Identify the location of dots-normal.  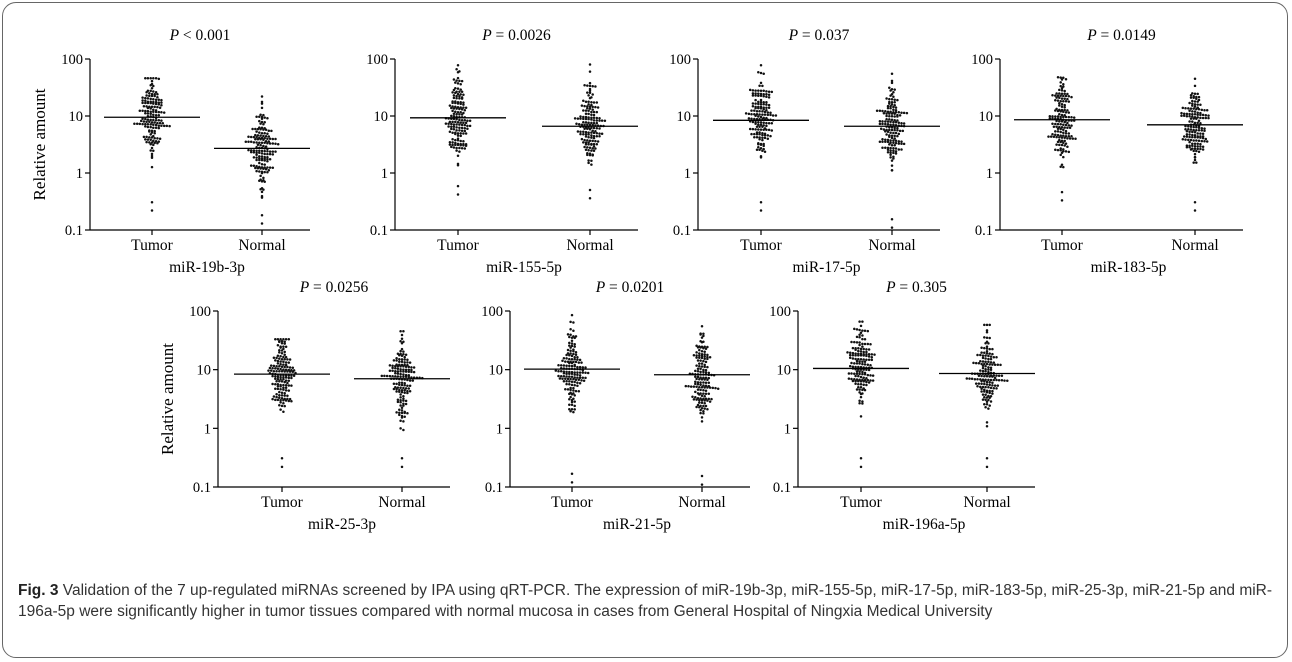
(1195, 144).